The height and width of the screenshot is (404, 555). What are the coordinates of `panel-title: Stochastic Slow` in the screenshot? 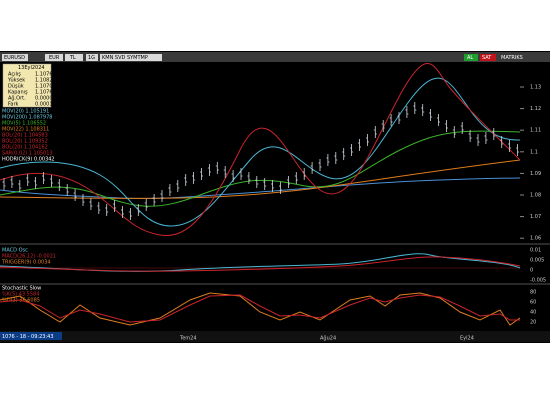 It's located at (21, 289).